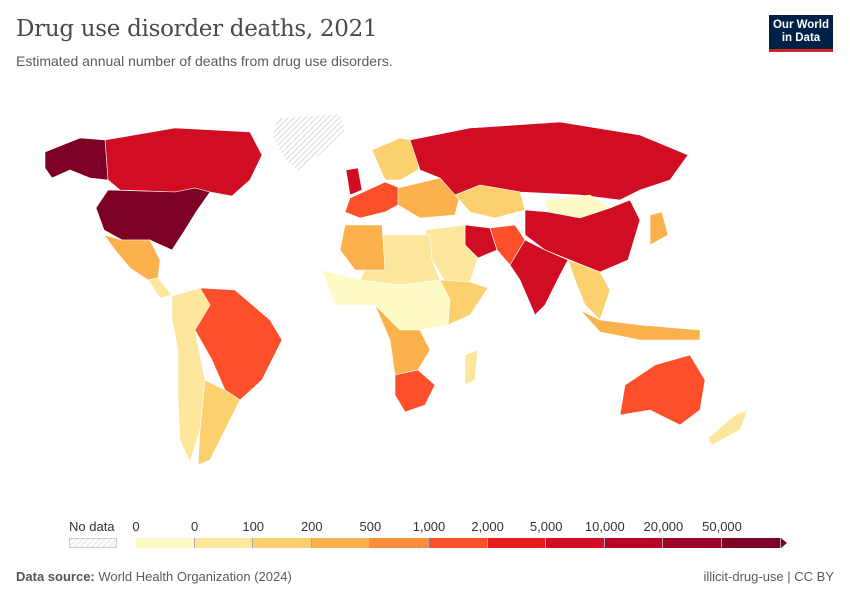  What do you see at coordinates (93, 543) in the screenshot?
I see `no-data-swatch` at bounding box center [93, 543].